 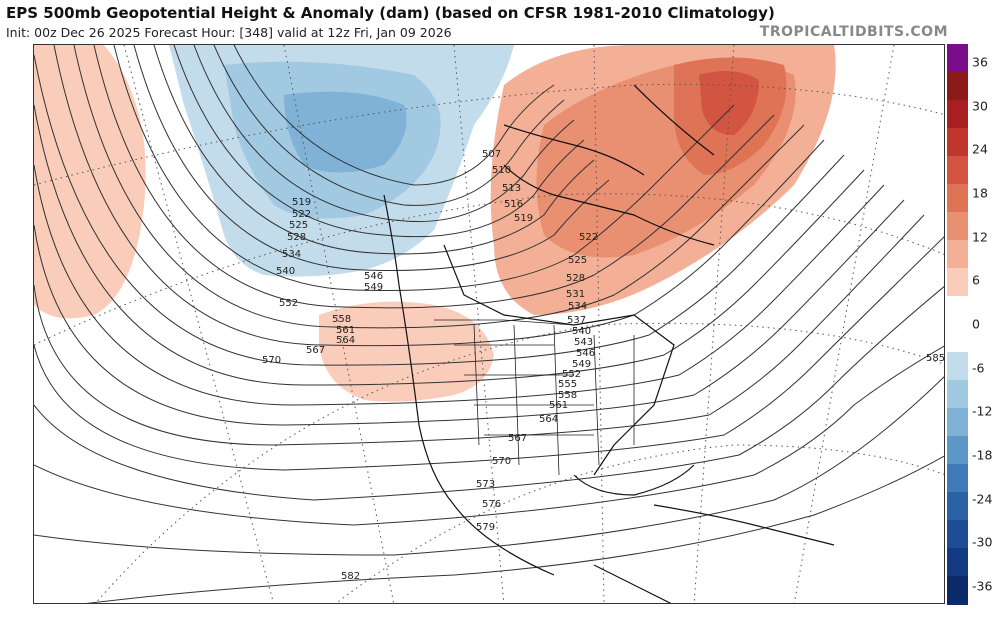 I want to click on contour-label: 510, so click(x=501, y=170).